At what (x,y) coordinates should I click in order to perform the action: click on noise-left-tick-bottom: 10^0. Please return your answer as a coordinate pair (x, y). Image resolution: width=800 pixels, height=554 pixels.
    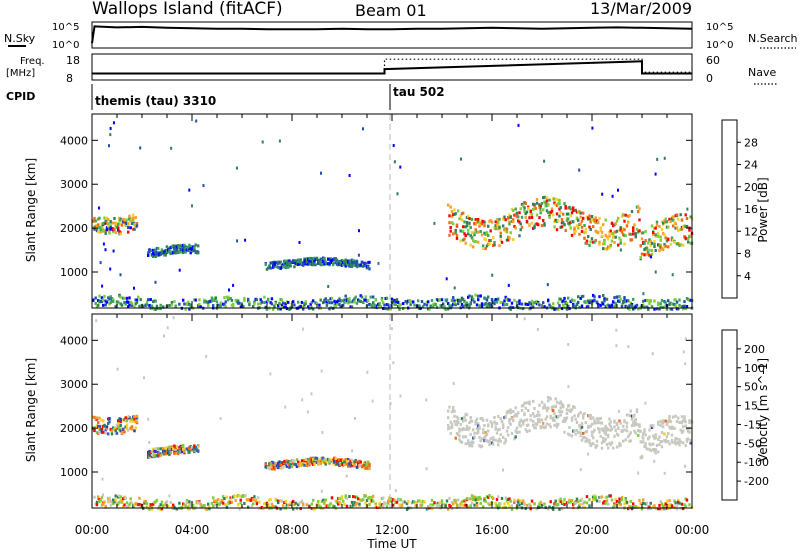
    Looking at the image, I should click on (65, 45).